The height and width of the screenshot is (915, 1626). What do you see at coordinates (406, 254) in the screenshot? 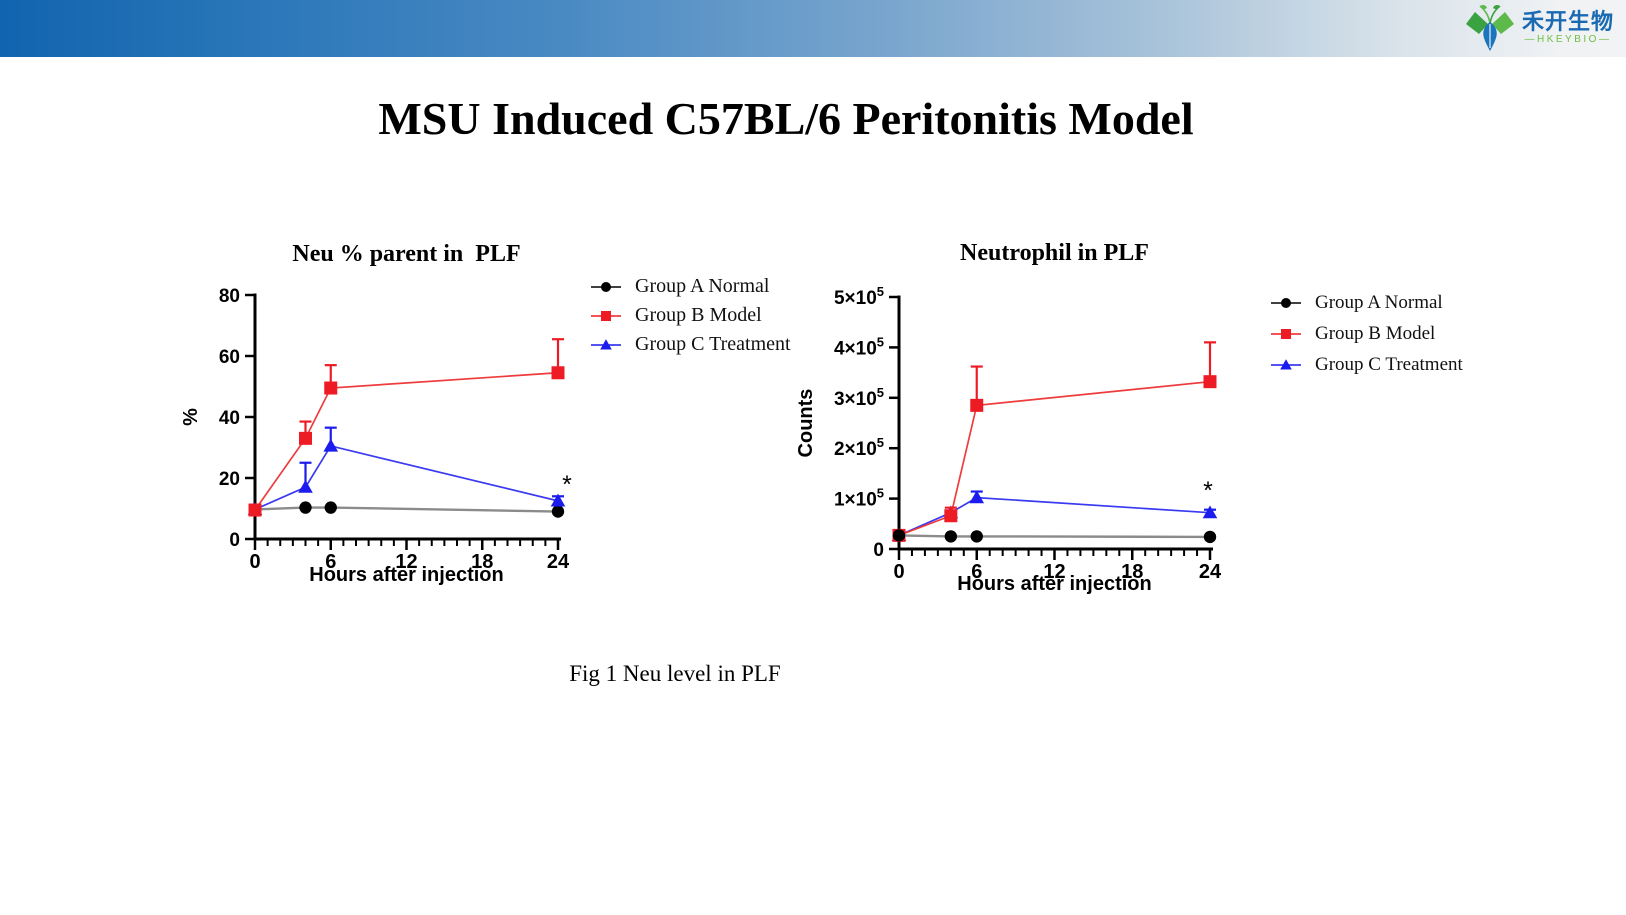
I see `chart-title: Neu % parent in PLF` at bounding box center [406, 254].